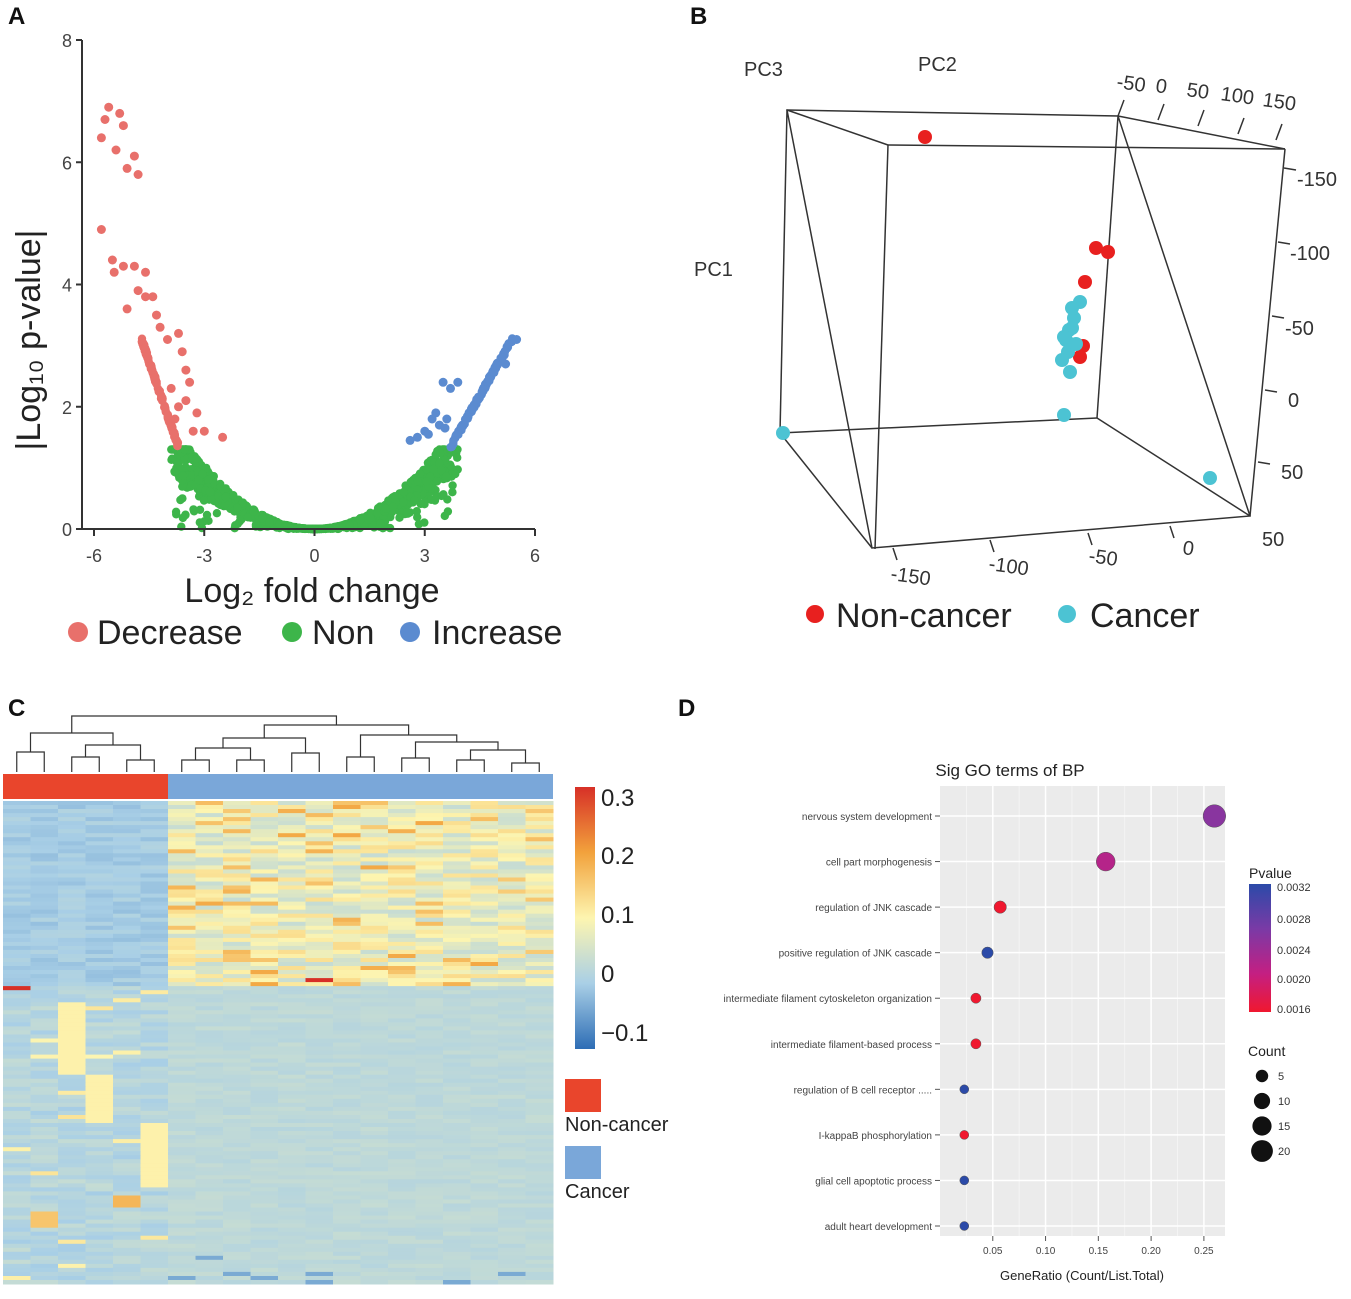 The height and width of the screenshot is (1299, 1351). Describe the element at coordinates (763, 70) in the screenshot. I see `pca-axis-pc3: PC3` at that location.